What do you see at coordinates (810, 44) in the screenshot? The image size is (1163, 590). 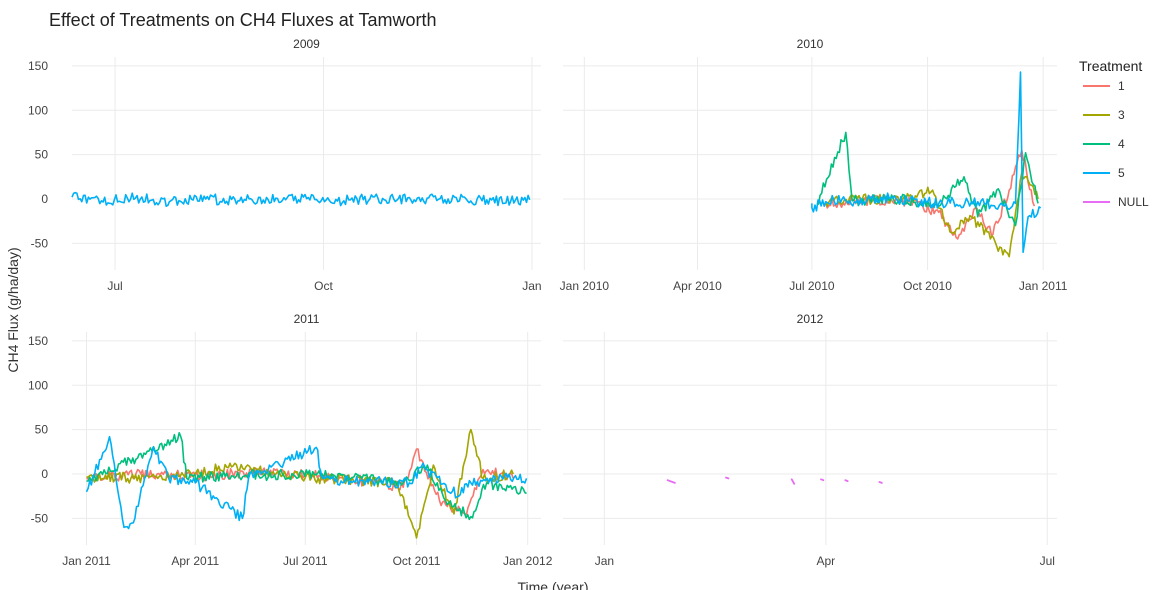 I see `panel-label: 2010` at bounding box center [810, 44].